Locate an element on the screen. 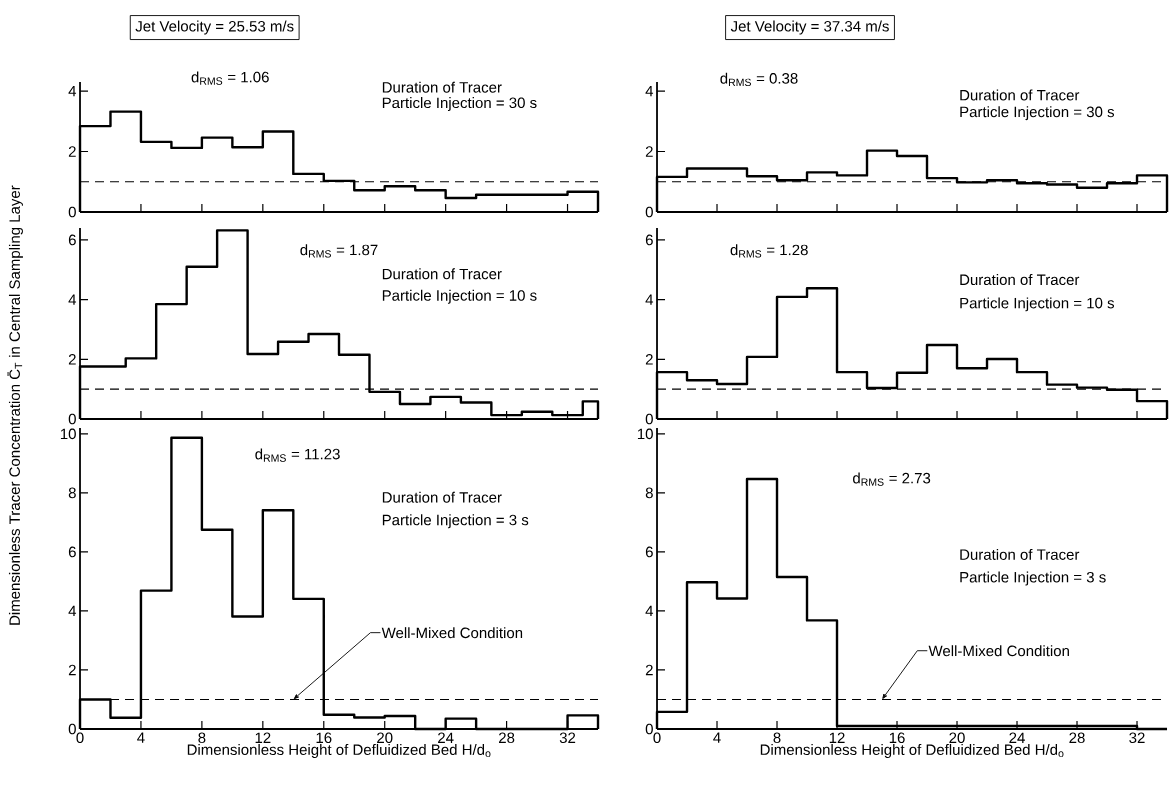 The width and height of the screenshot is (1172, 791). annotation: d$_{RMS}$ = 0.38 is located at coordinates (759, 79).